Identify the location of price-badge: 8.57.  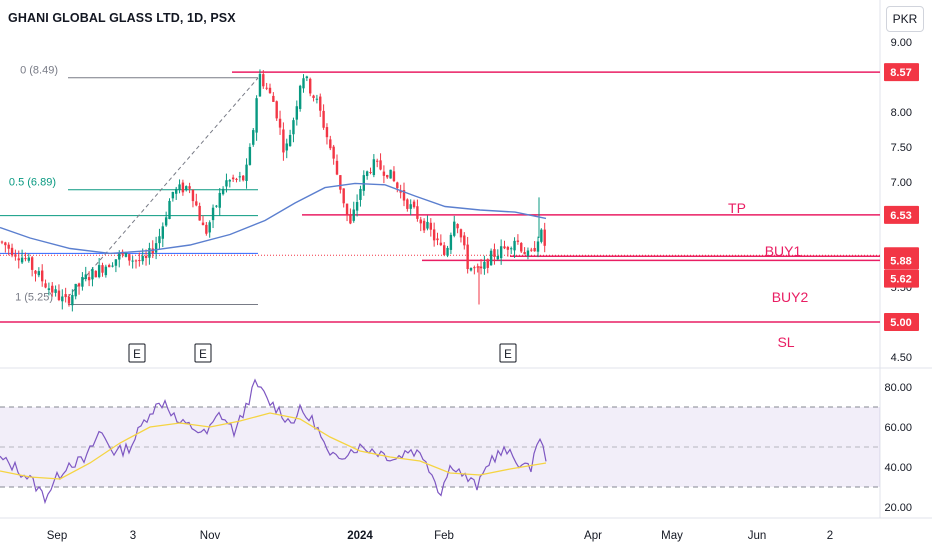
(901, 72).